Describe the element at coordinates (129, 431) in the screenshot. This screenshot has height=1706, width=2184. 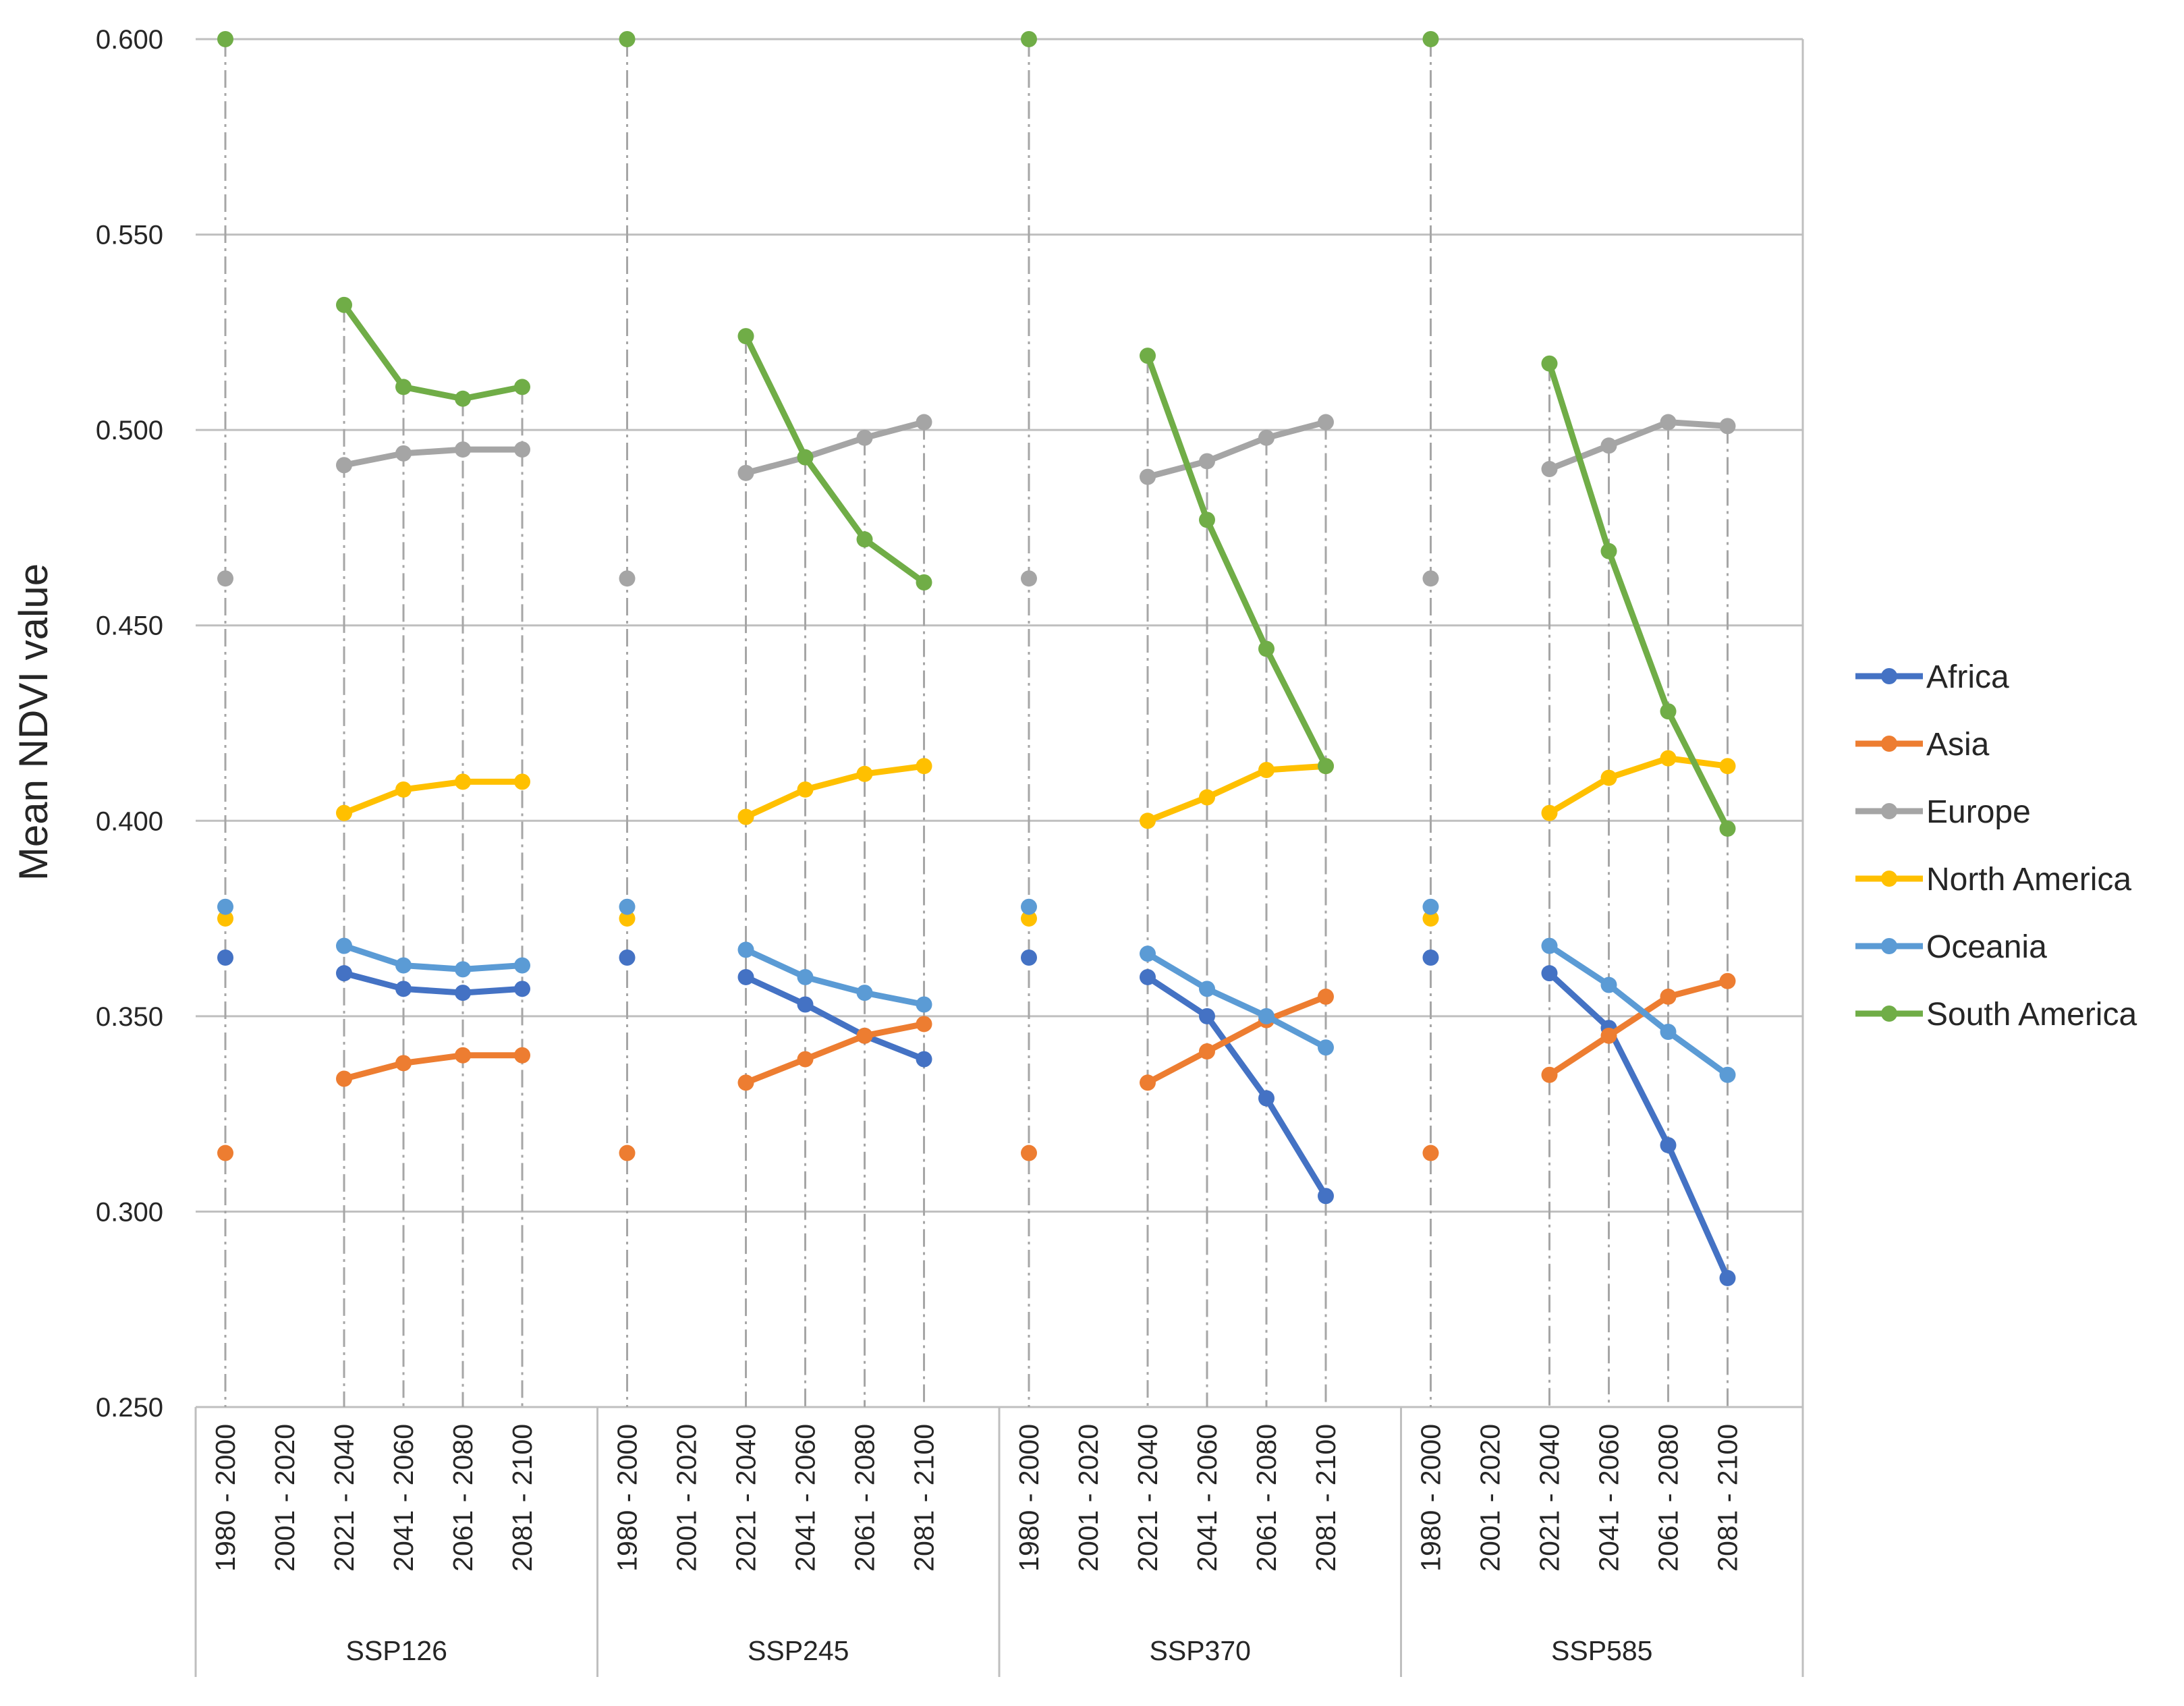
I see `y-tick-label: 0.500` at that location.